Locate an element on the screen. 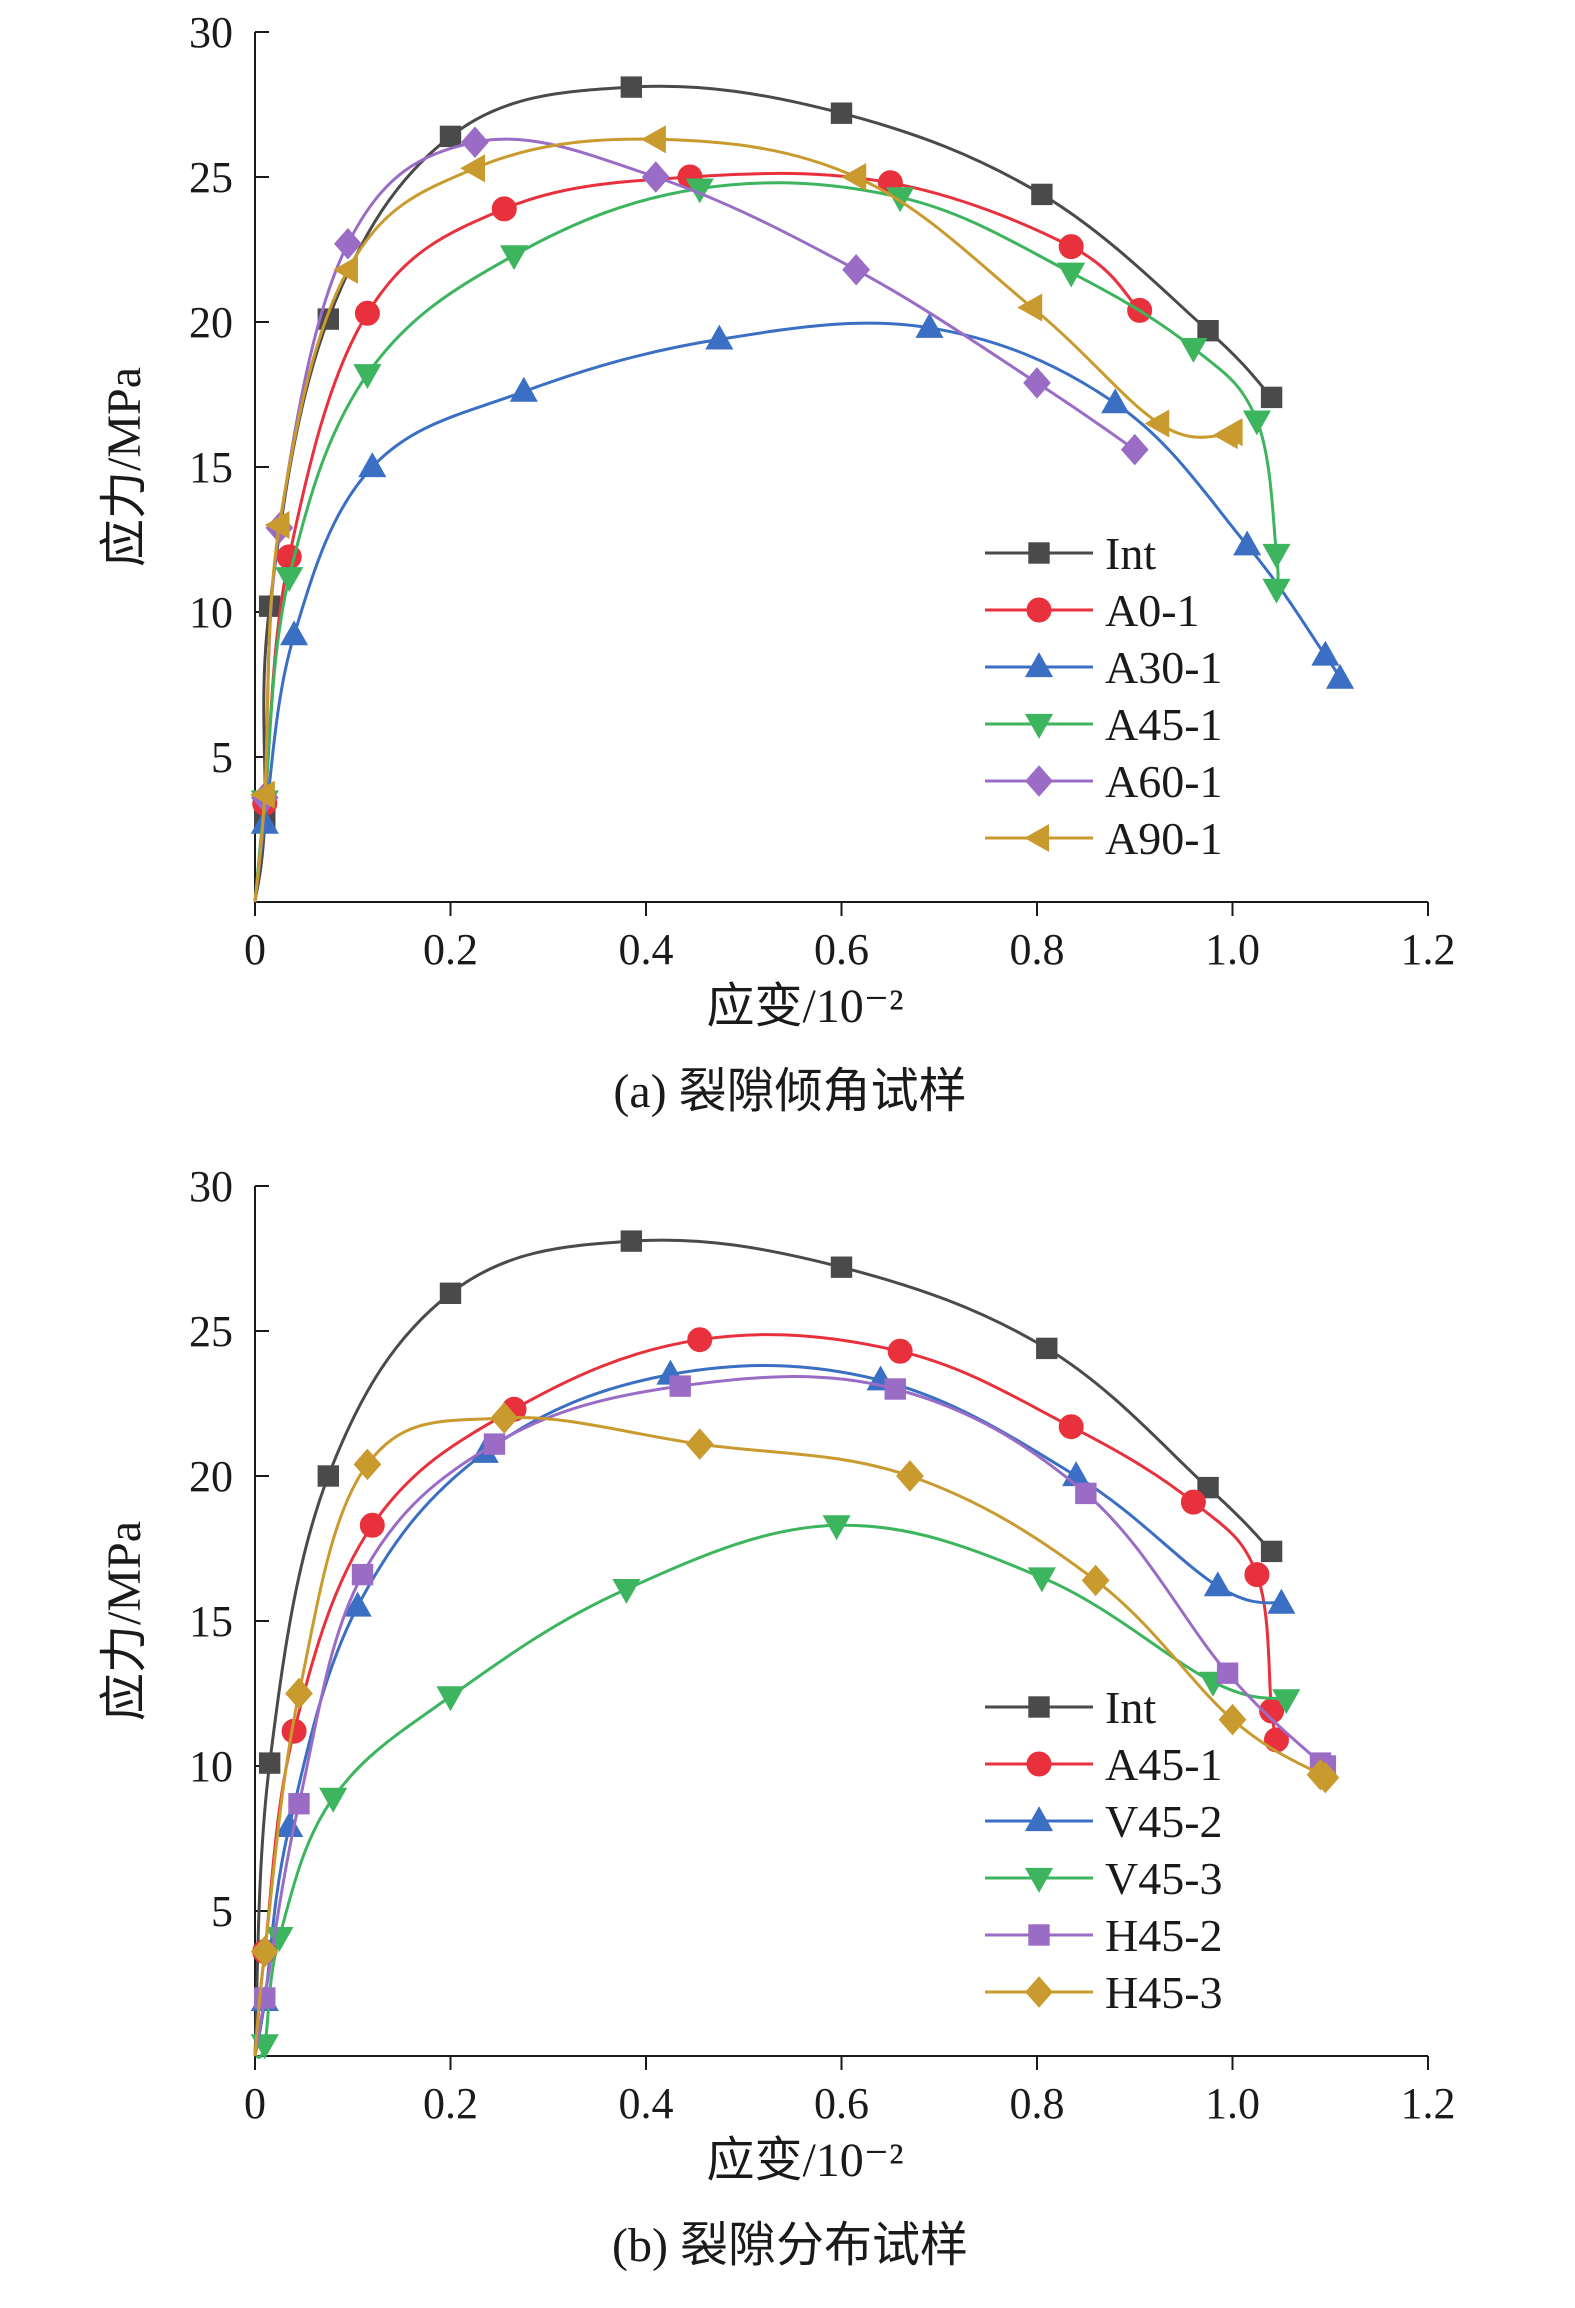  chart-1-x-axis-label: 应变/10⁻² is located at coordinates (804, 2160).